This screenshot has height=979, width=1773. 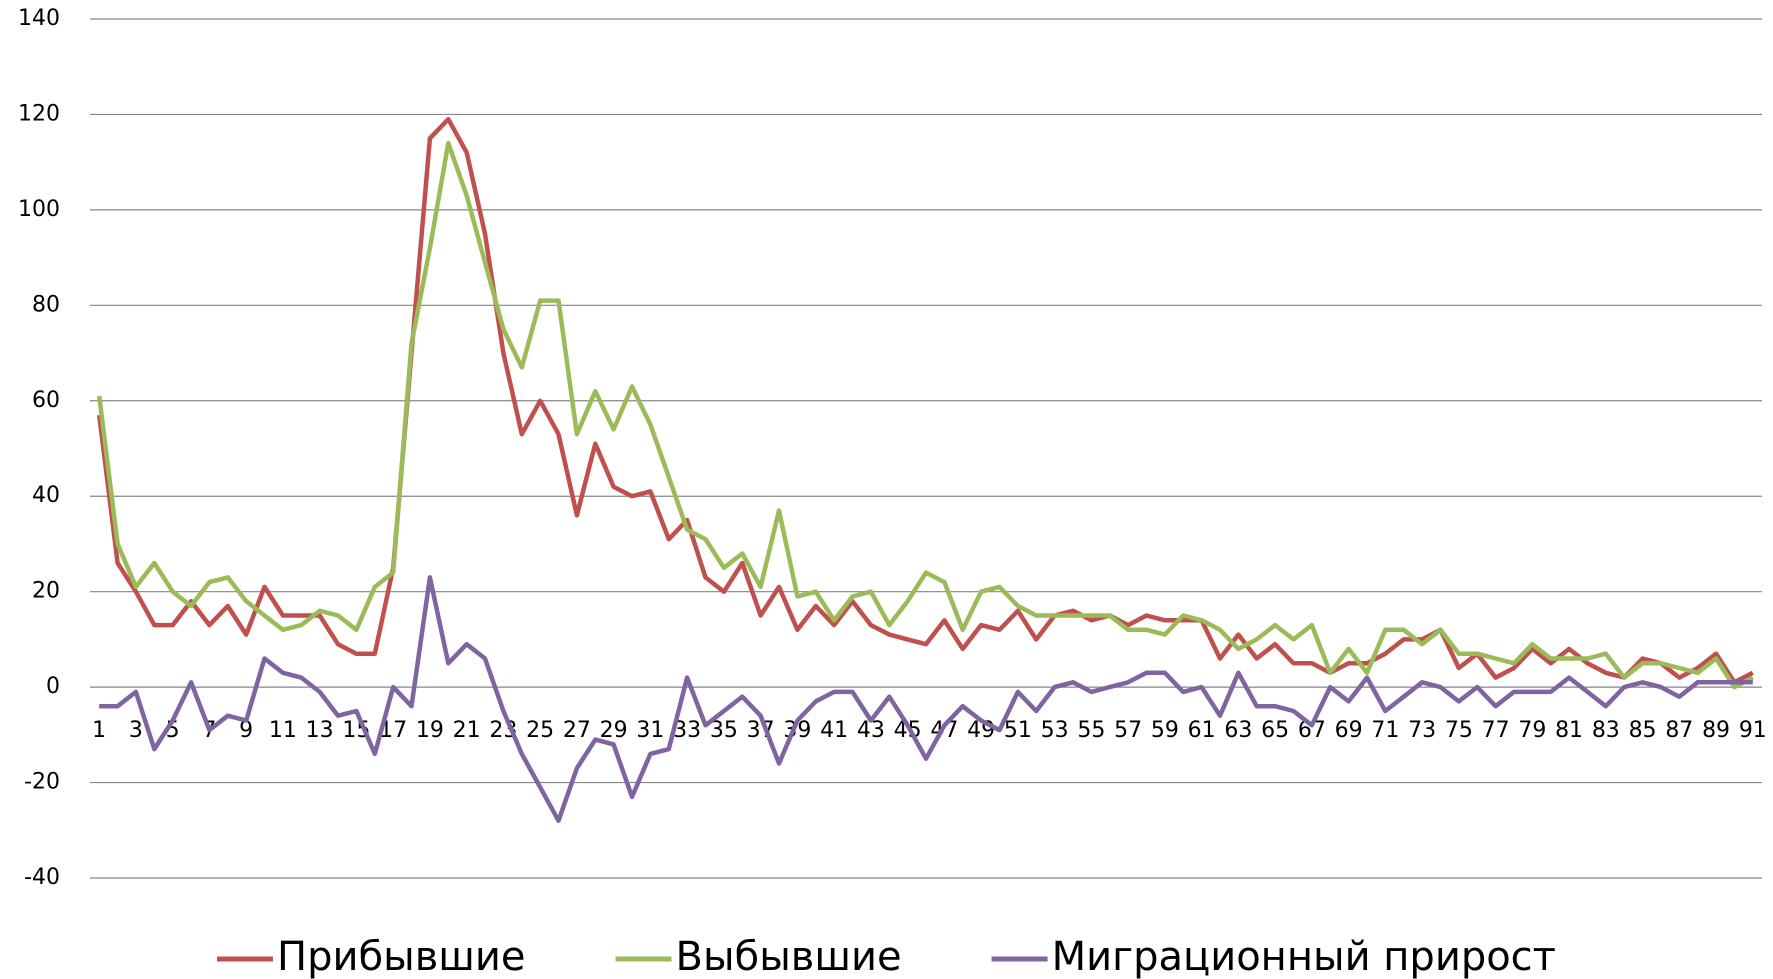 I want to click on x-tick-label: 63, so click(x=1238, y=730).